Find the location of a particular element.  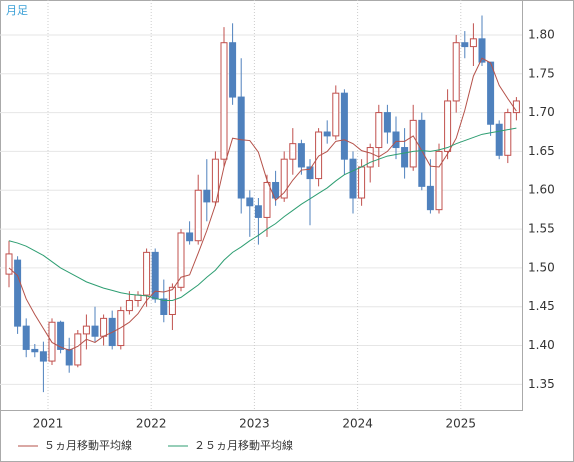

y-tick-label: 1.75 is located at coordinates (541, 73).